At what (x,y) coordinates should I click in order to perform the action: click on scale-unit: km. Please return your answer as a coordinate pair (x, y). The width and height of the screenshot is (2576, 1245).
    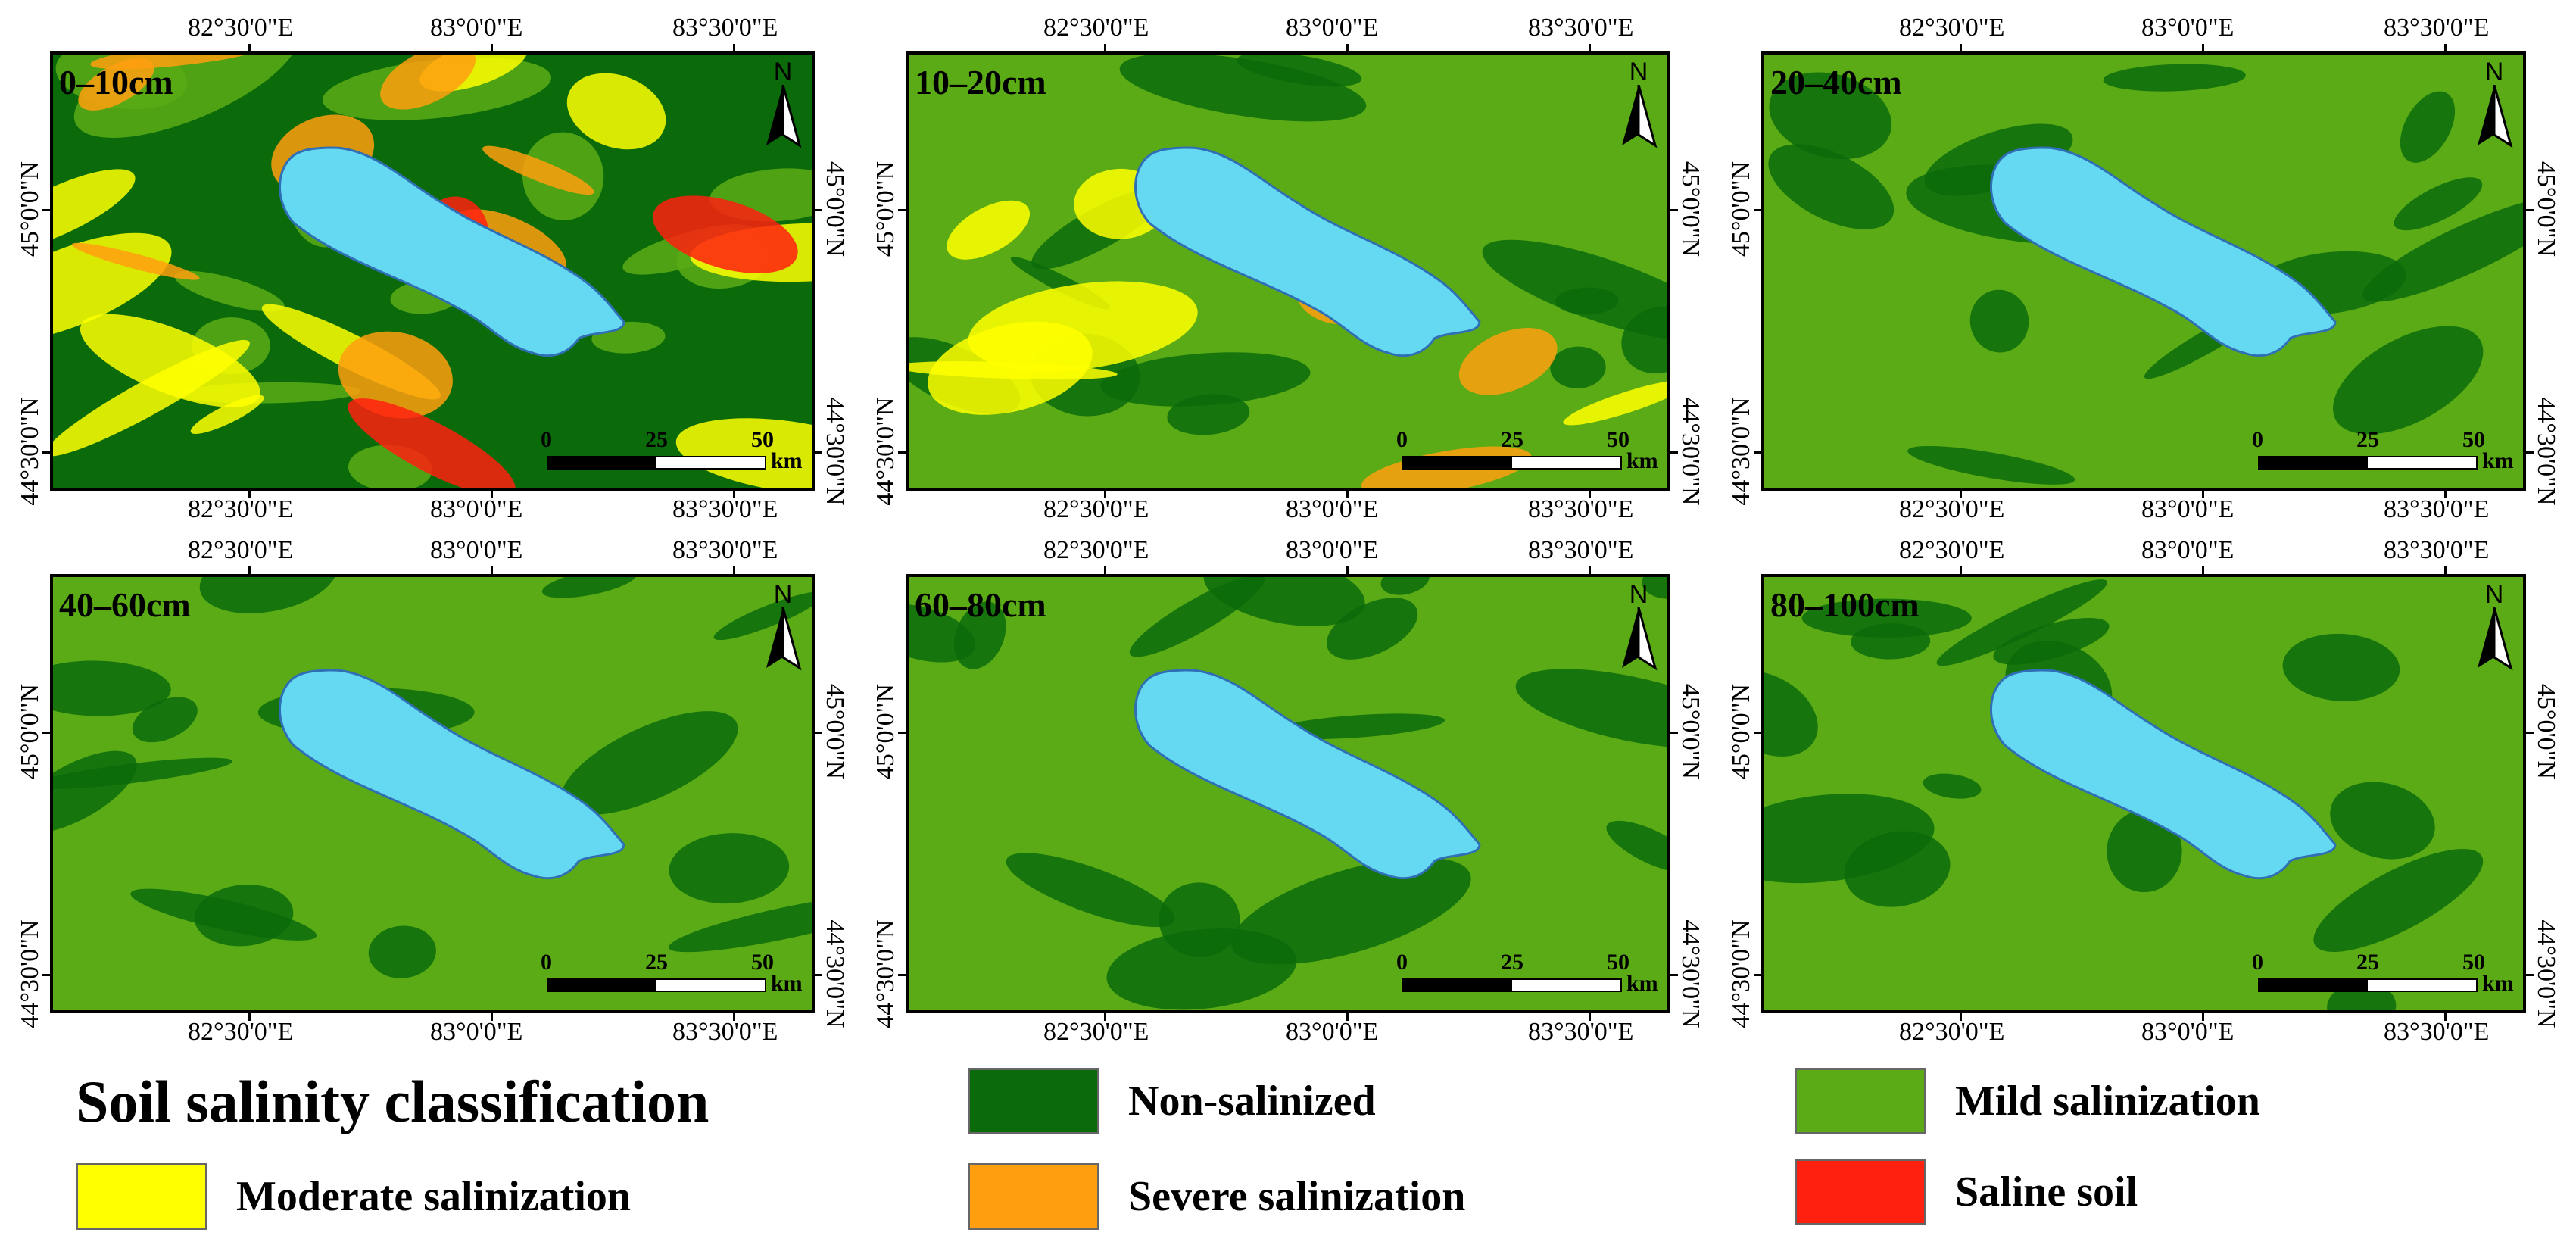
    Looking at the image, I should click on (787, 460).